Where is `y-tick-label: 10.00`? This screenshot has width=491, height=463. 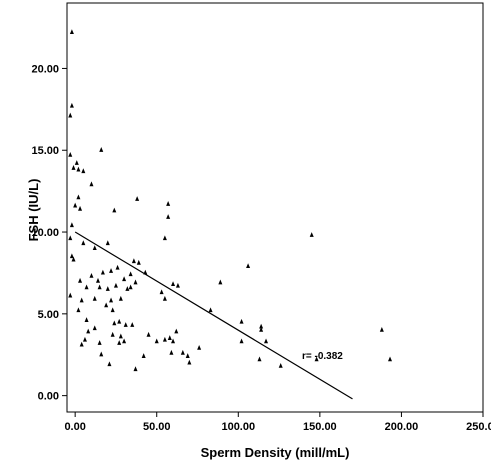 y-tick-label: 10.00 is located at coordinates (45, 233).